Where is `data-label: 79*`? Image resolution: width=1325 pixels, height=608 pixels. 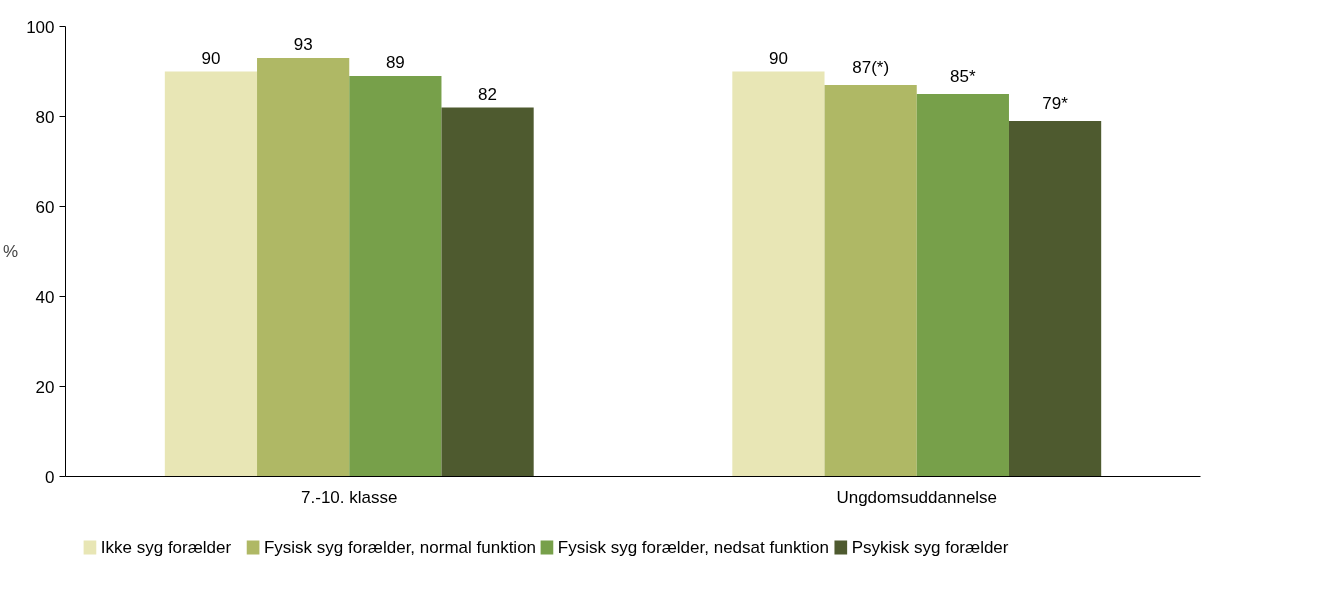
data-label: 79* is located at coordinates (1055, 103).